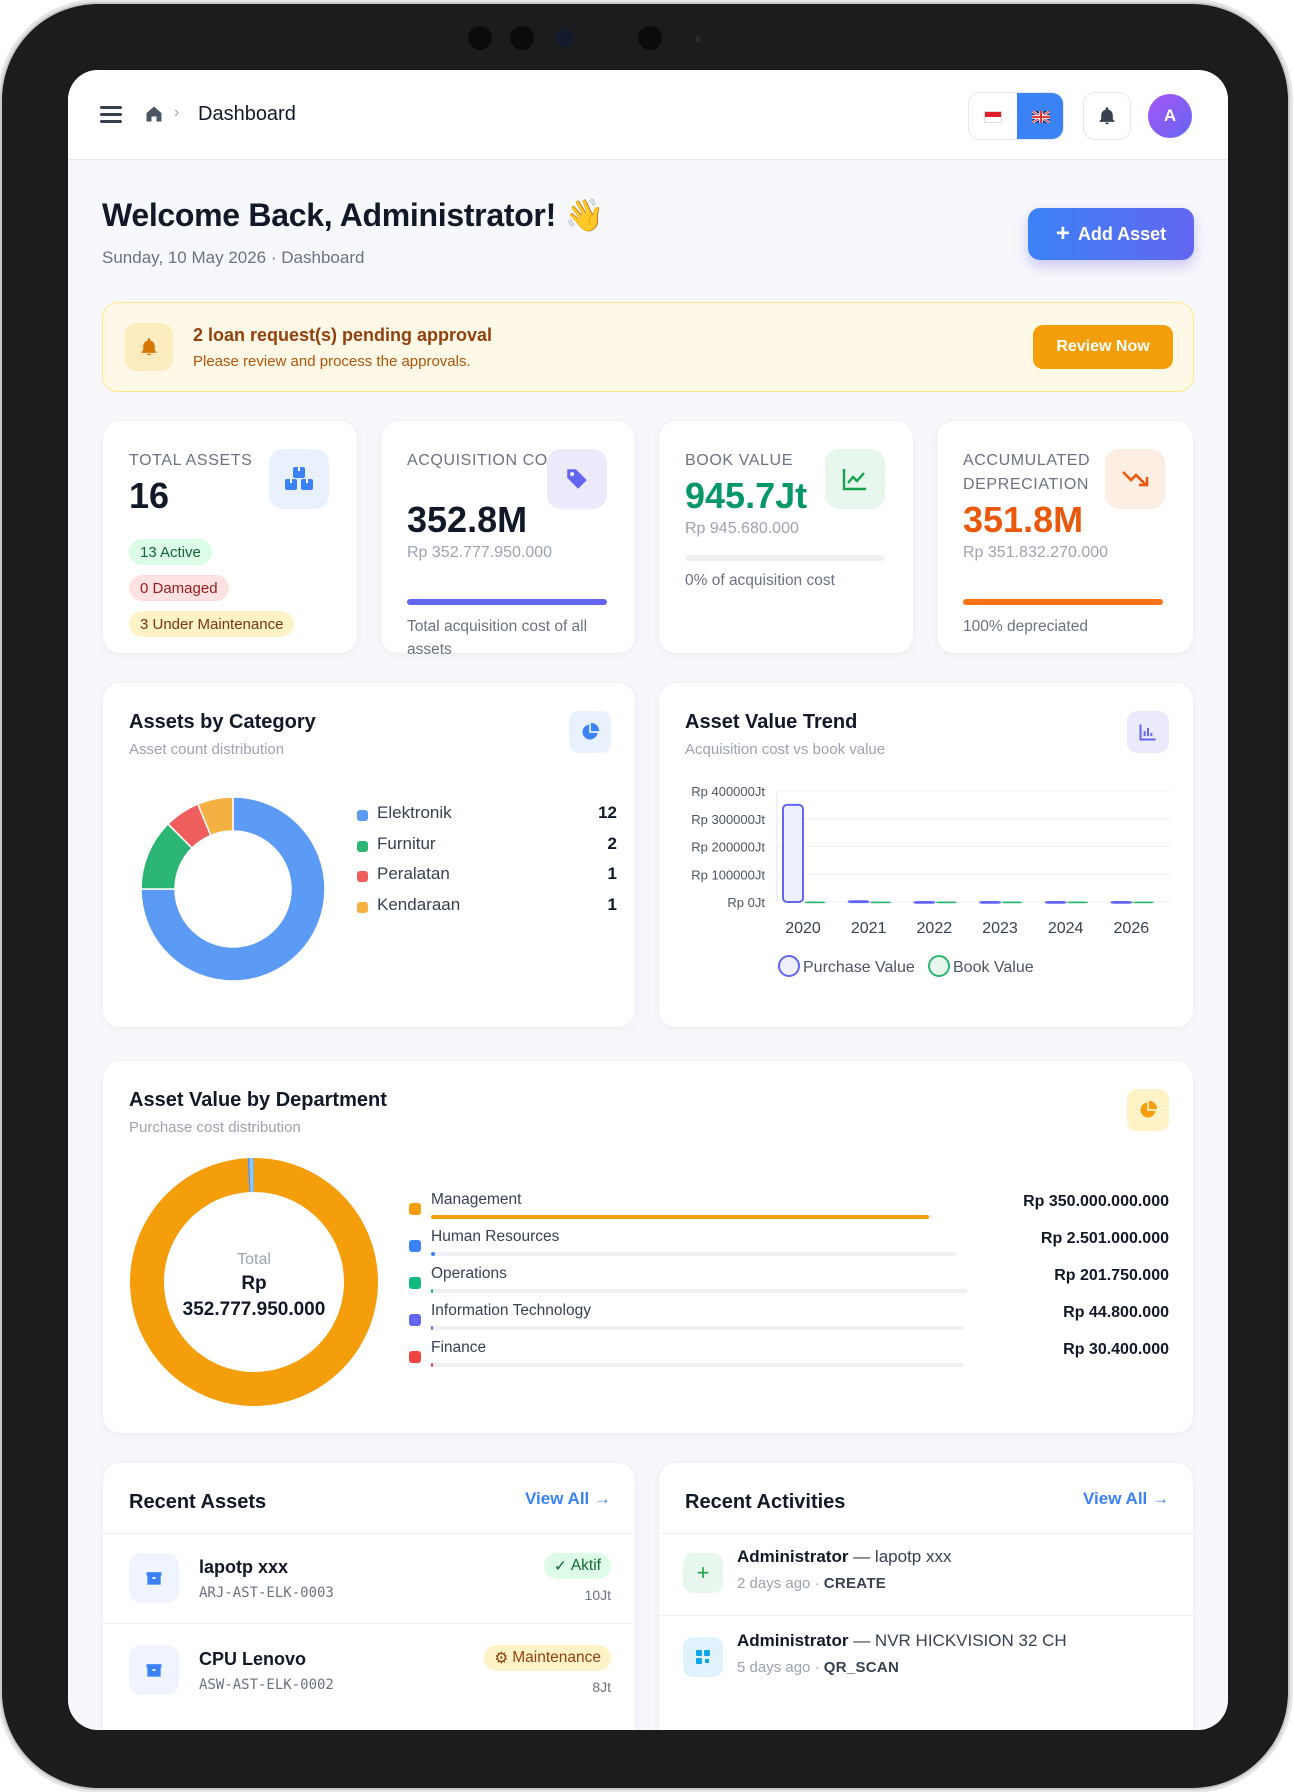 This screenshot has width=1294, height=1792. I want to click on department-row: Operations Rp 201.750.000, so click(789, 1285).